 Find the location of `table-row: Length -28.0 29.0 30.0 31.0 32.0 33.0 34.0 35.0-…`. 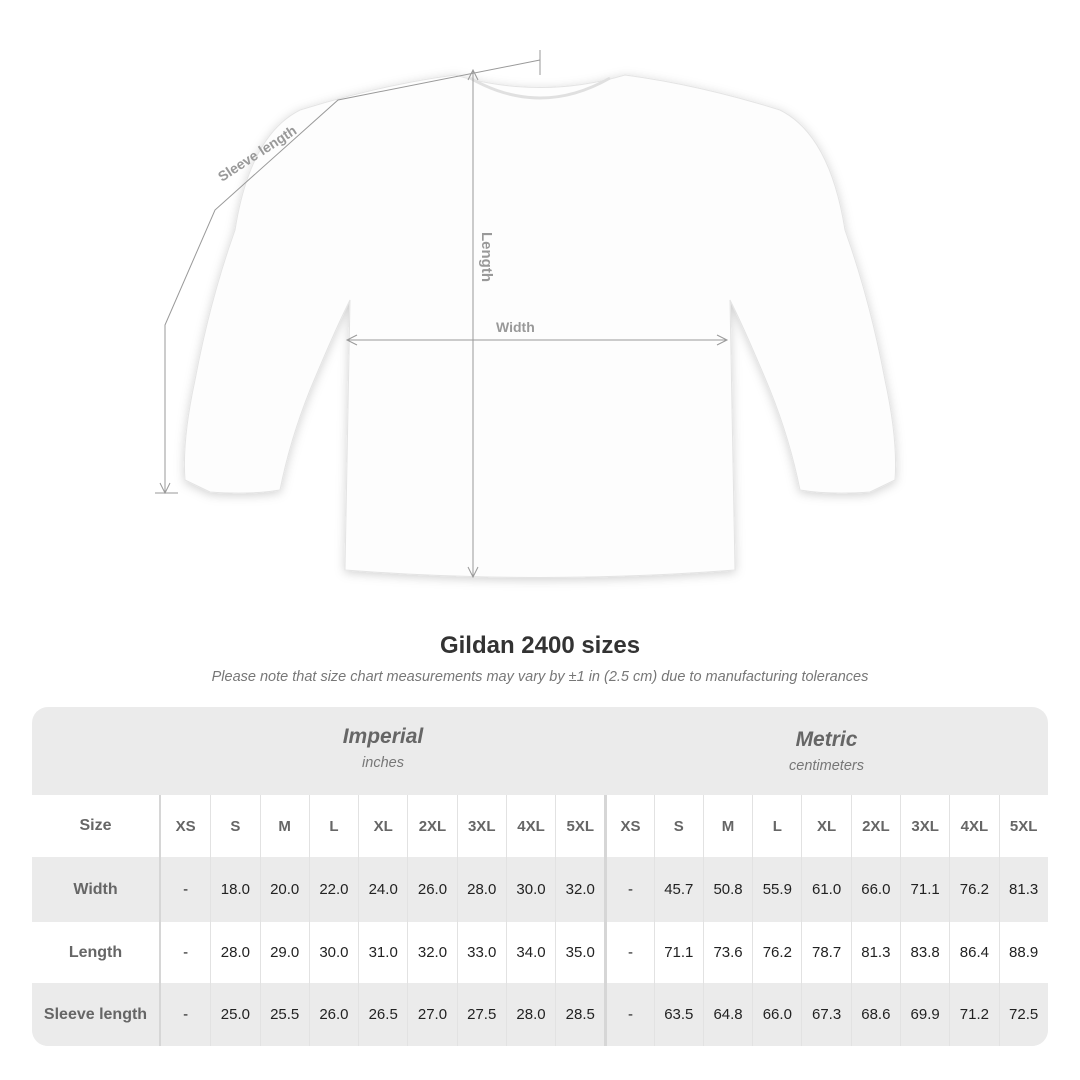

table-row: Length -28.0 29.0 30.0 31.0 32.0 33.0 34.0 35.0-… is located at coordinates (540, 952).